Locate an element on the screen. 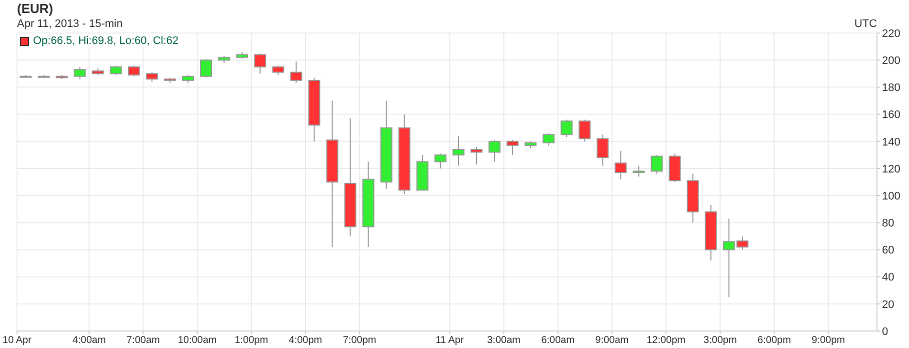 The width and height of the screenshot is (909, 348). y-tick-label: 20 is located at coordinates (888, 304).